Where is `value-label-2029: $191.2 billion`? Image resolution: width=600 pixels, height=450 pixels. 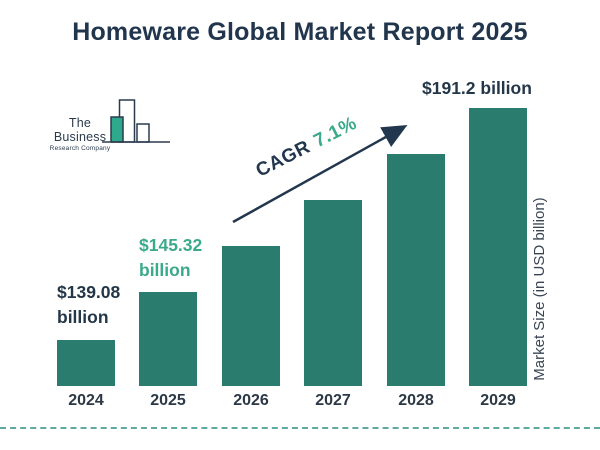 value-label-2029: $191.2 billion is located at coordinates (477, 88).